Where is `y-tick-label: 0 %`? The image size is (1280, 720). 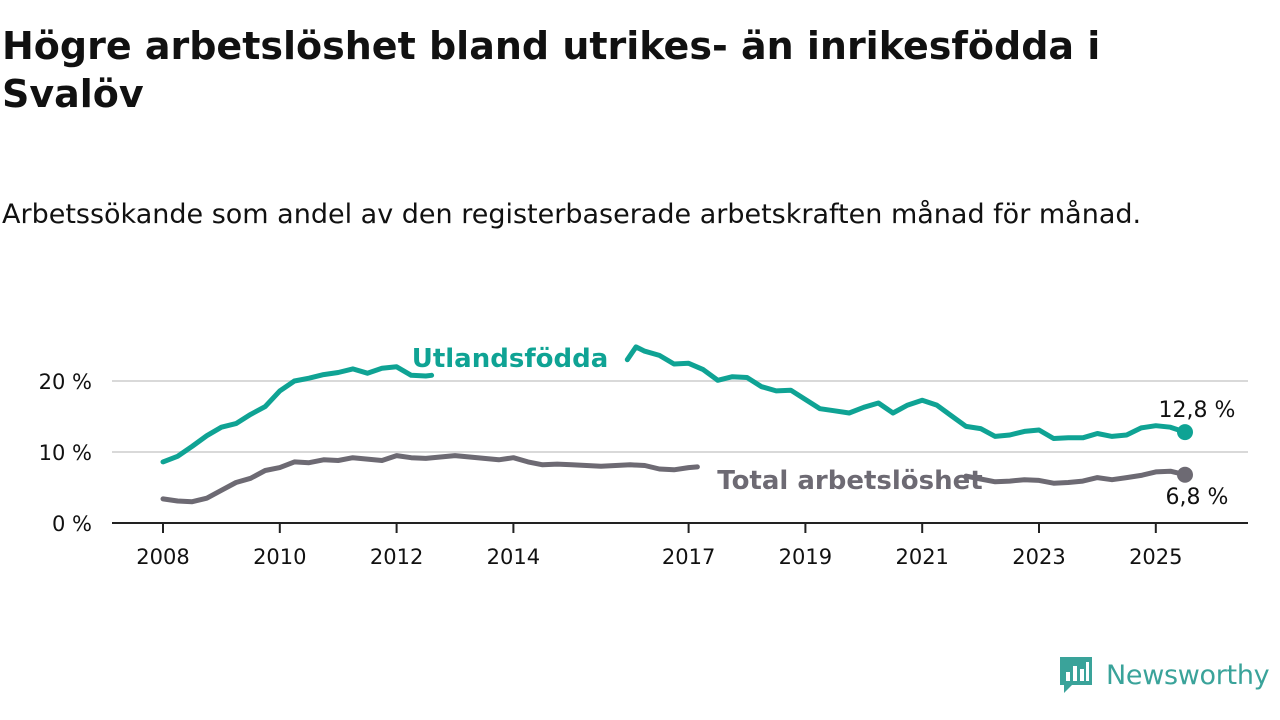 y-tick-label: 0 % is located at coordinates (72, 524).